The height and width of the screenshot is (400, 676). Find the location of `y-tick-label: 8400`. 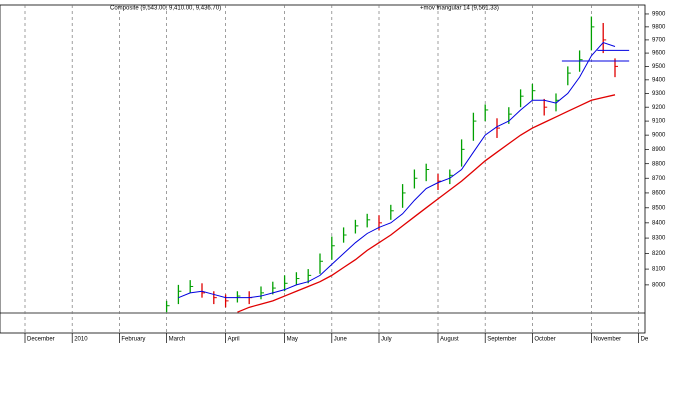

y-tick-label: 8400 is located at coordinates (659, 223).